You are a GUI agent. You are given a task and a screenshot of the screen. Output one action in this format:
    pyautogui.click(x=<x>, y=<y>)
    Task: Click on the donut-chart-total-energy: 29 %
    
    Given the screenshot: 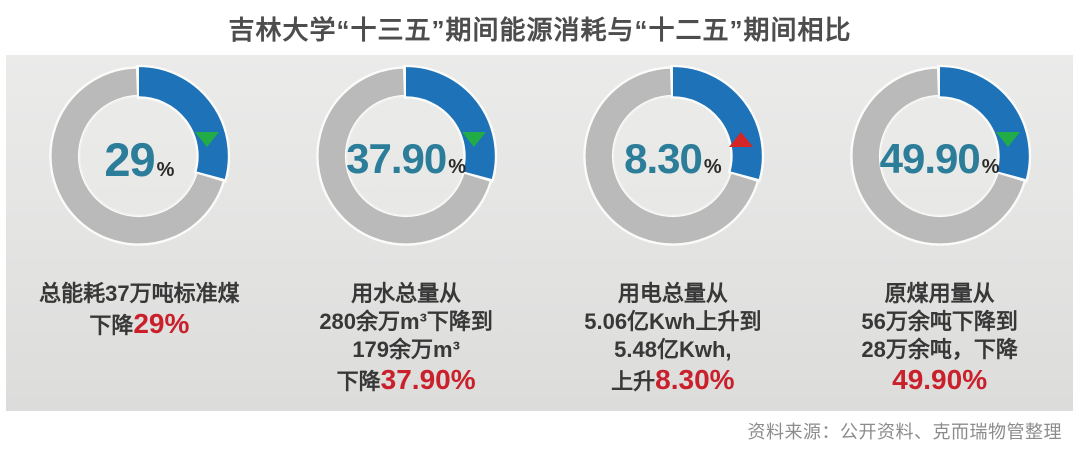 What is the action you would take?
    pyautogui.click(x=139, y=156)
    